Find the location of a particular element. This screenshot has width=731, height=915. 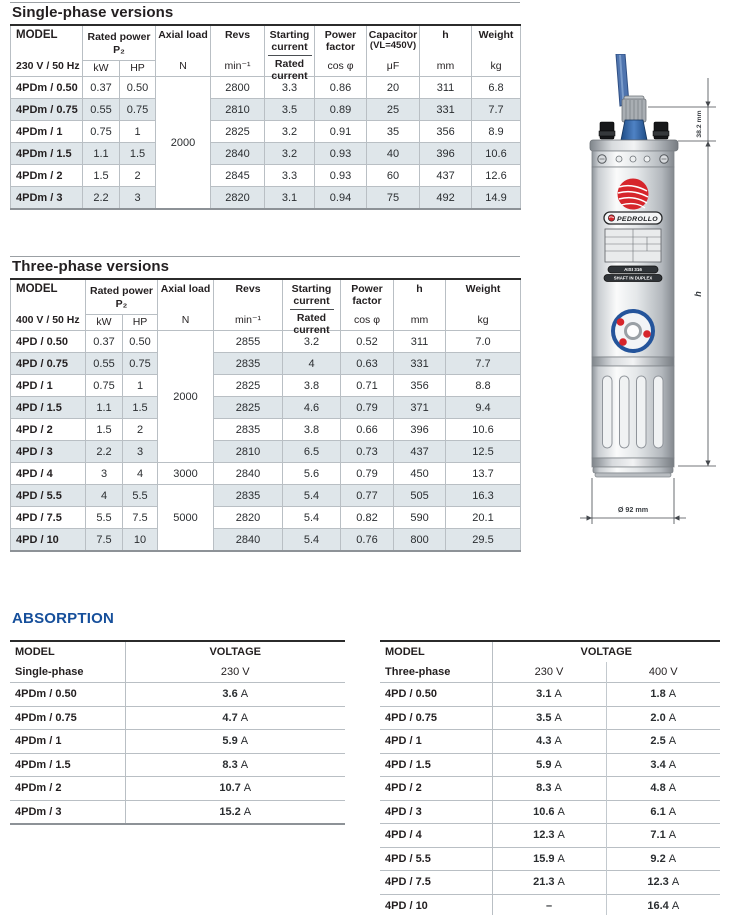

abs-phase-label: Three-phase is located at coordinates (418, 672).